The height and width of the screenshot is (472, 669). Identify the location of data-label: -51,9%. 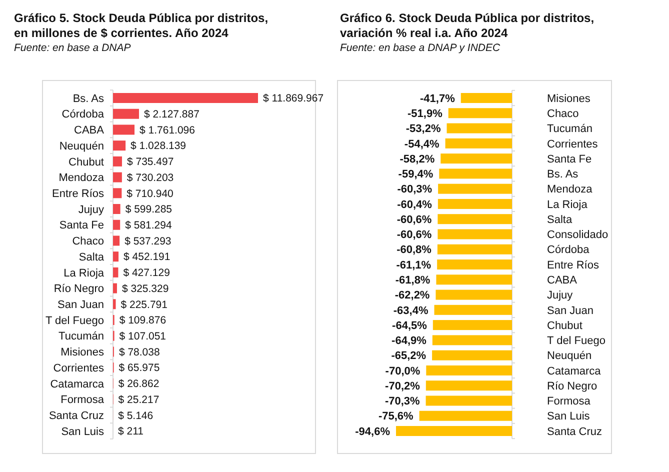
(425, 114).